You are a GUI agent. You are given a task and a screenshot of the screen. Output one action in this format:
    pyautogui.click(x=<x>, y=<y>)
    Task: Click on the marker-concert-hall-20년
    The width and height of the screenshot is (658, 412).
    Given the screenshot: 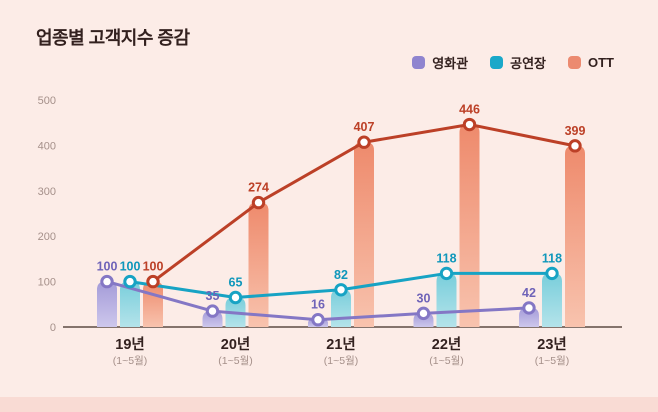 What is the action you would take?
    pyautogui.click(x=235, y=297)
    